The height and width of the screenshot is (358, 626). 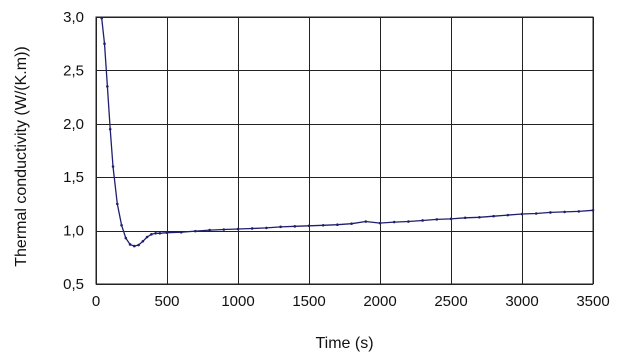 What do you see at coordinates (166, 301) in the screenshot?
I see `x-tick-label: 500` at bounding box center [166, 301].